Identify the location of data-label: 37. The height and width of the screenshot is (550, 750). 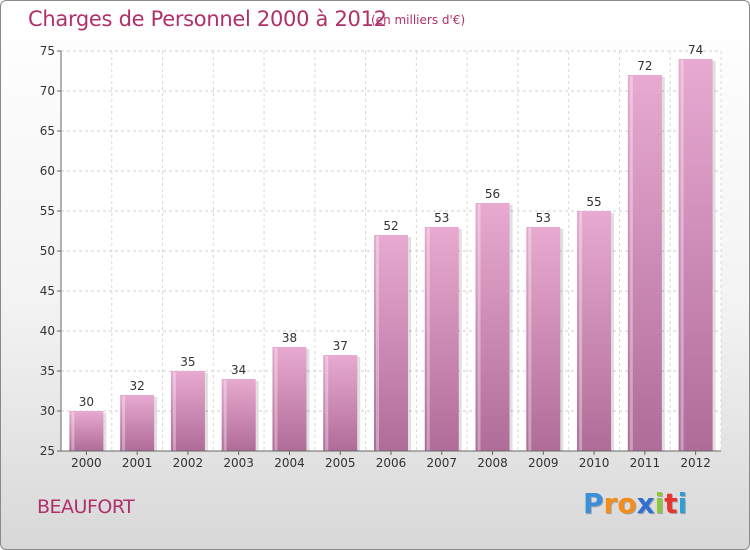
(340, 346).